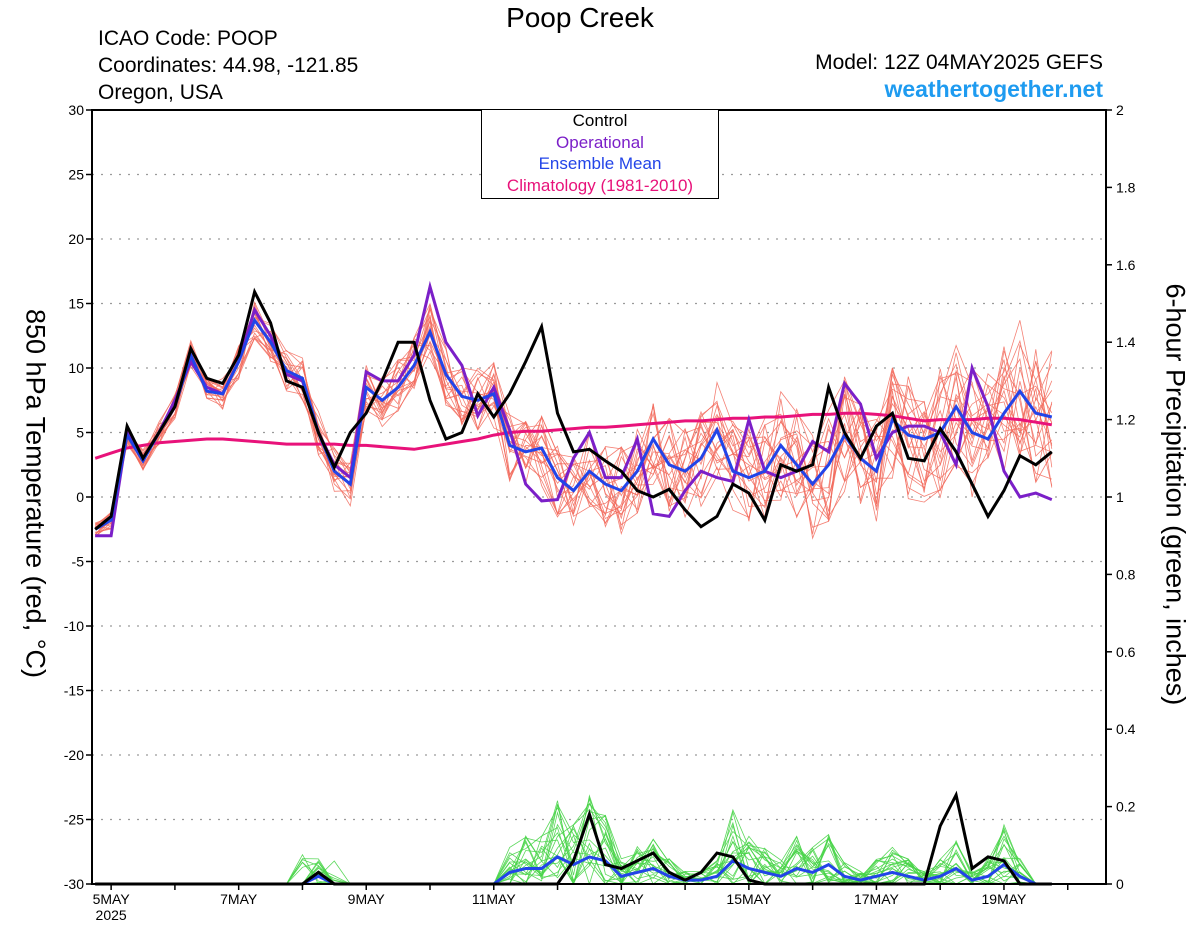  I want to click on y-right-tick-label: 0.4, so click(1126, 729).